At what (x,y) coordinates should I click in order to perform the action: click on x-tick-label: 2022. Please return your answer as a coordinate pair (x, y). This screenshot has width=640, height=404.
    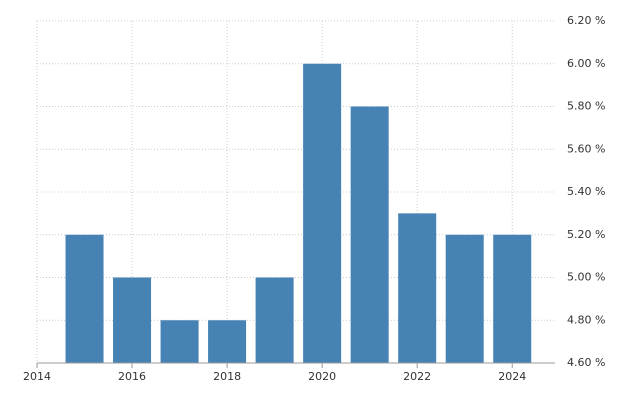
    Looking at the image, I should click on (417, 376).